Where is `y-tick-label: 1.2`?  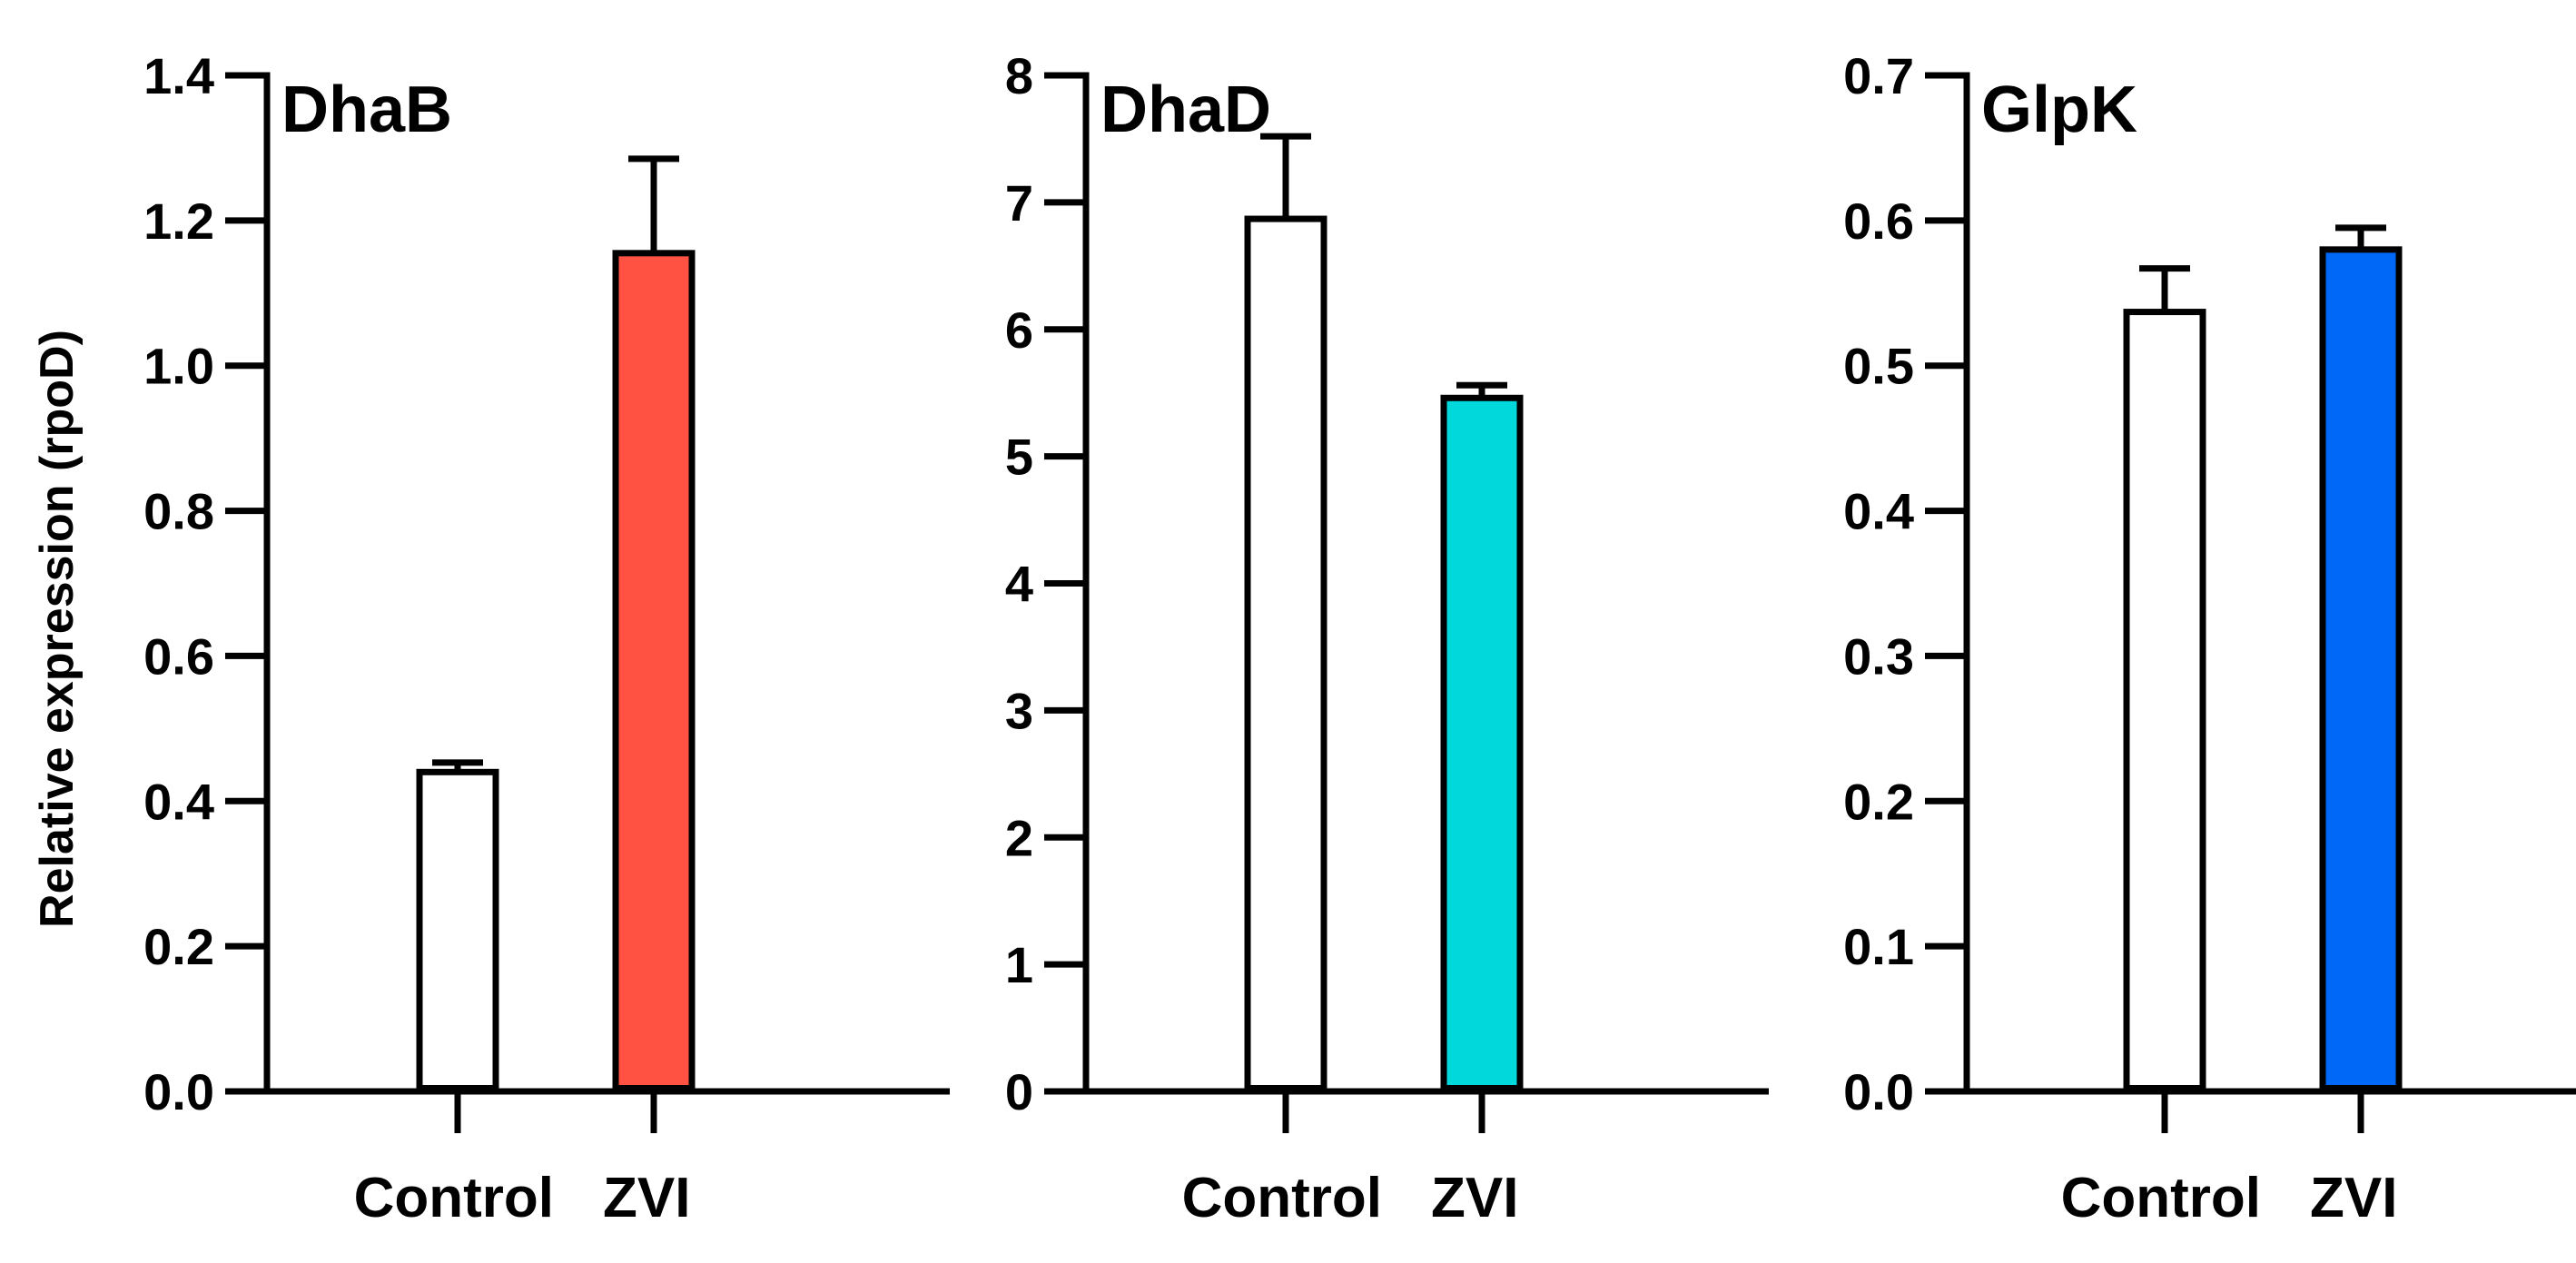
y-tick-label: 1.2 is located at coordinates (178, 221).